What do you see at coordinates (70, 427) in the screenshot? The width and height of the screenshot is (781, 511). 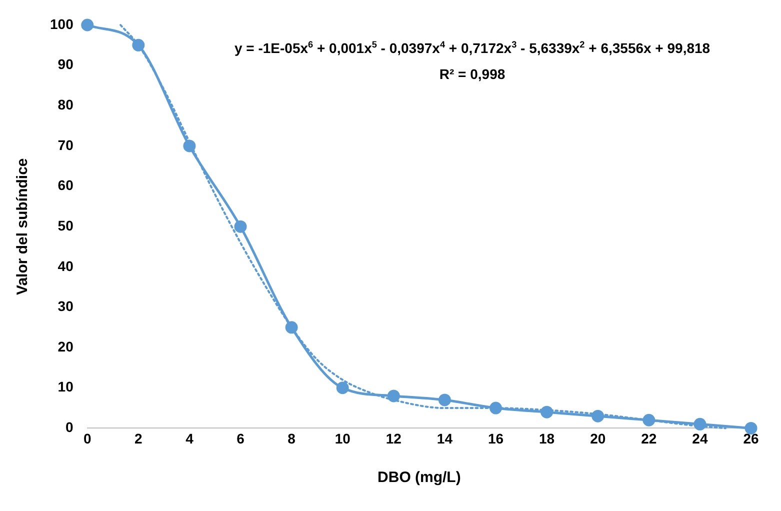 I see `y-tick-label: 0` at bounding box center [70, 427].